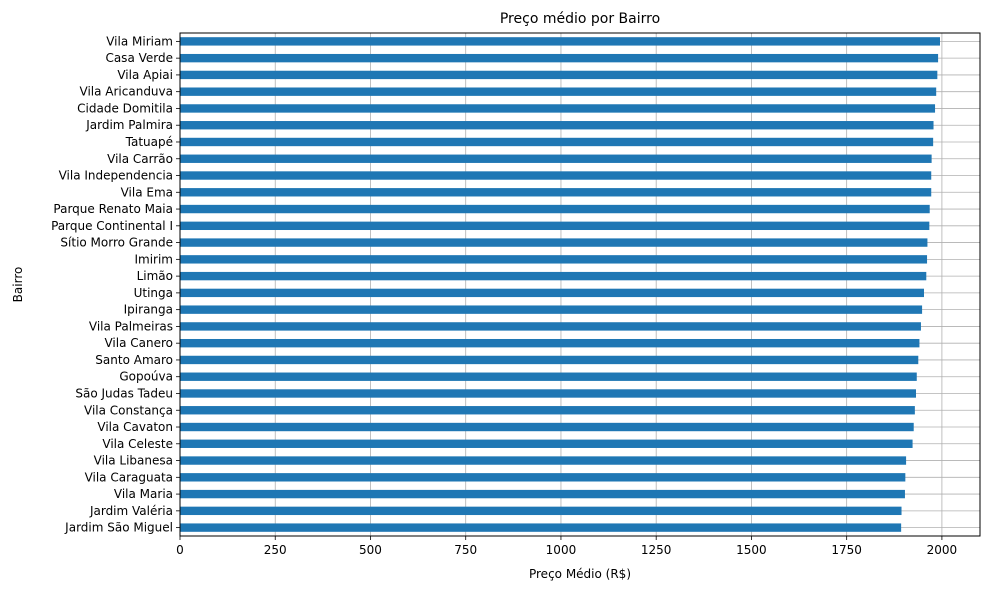  What do you see at coordinates (153, 259) in the screenshot?
I see `y-tick-label: Imirim` at bounding box center [153, 259].